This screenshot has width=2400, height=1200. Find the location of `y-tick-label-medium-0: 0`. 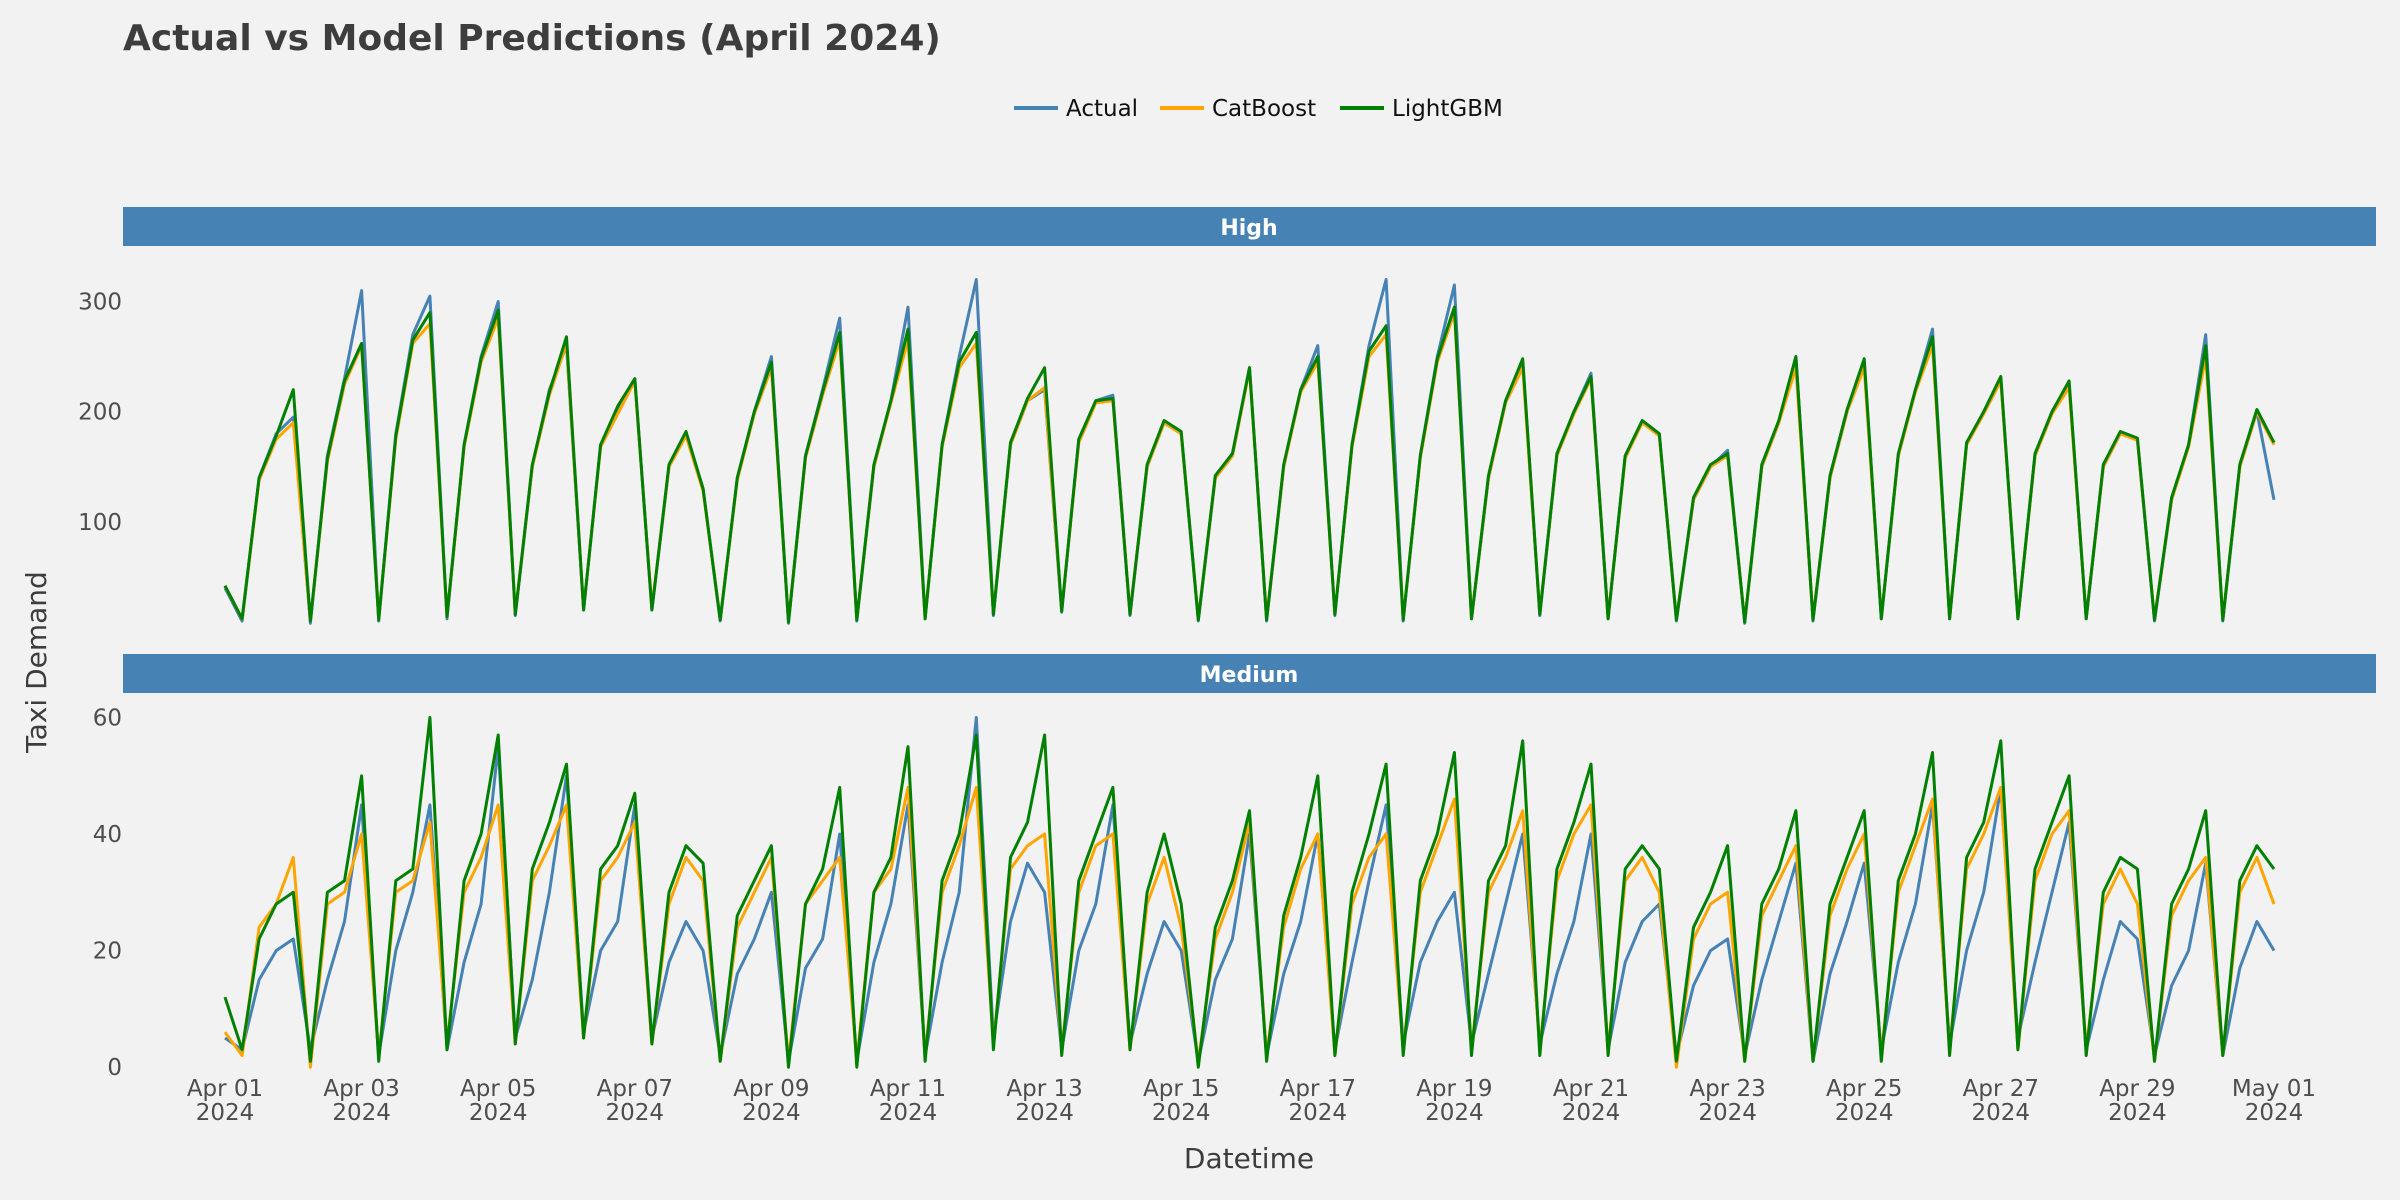

y-tick-label-medium-0: 0 is located at coordinates (114, 1068).